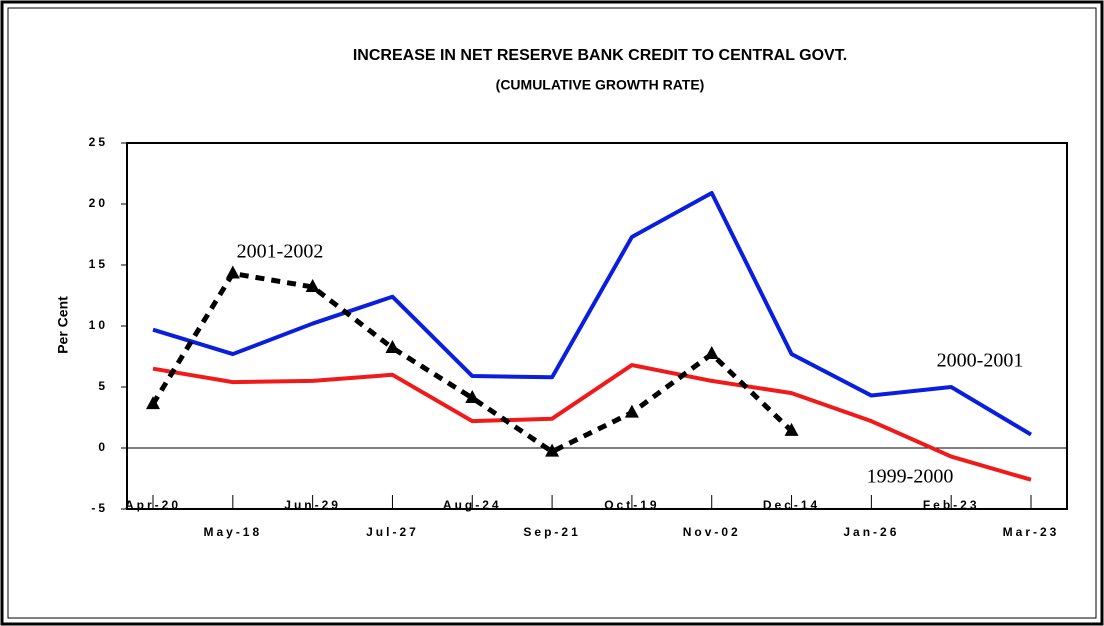 This screenshot has height=626, width=1104. What do you see at coordinates (791, 505) in the screenshot?
I see `x-tick-label: Dec-14` at bounding box center [791, 505].